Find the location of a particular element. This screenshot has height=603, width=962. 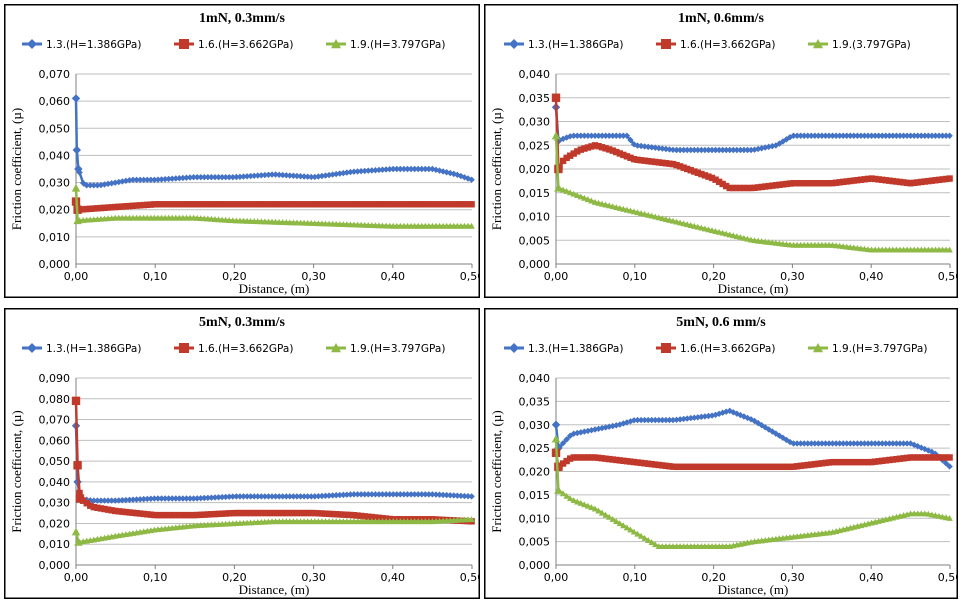

chart-title: 1mN, 0.3mm/s is located at coordinates (242, 18).